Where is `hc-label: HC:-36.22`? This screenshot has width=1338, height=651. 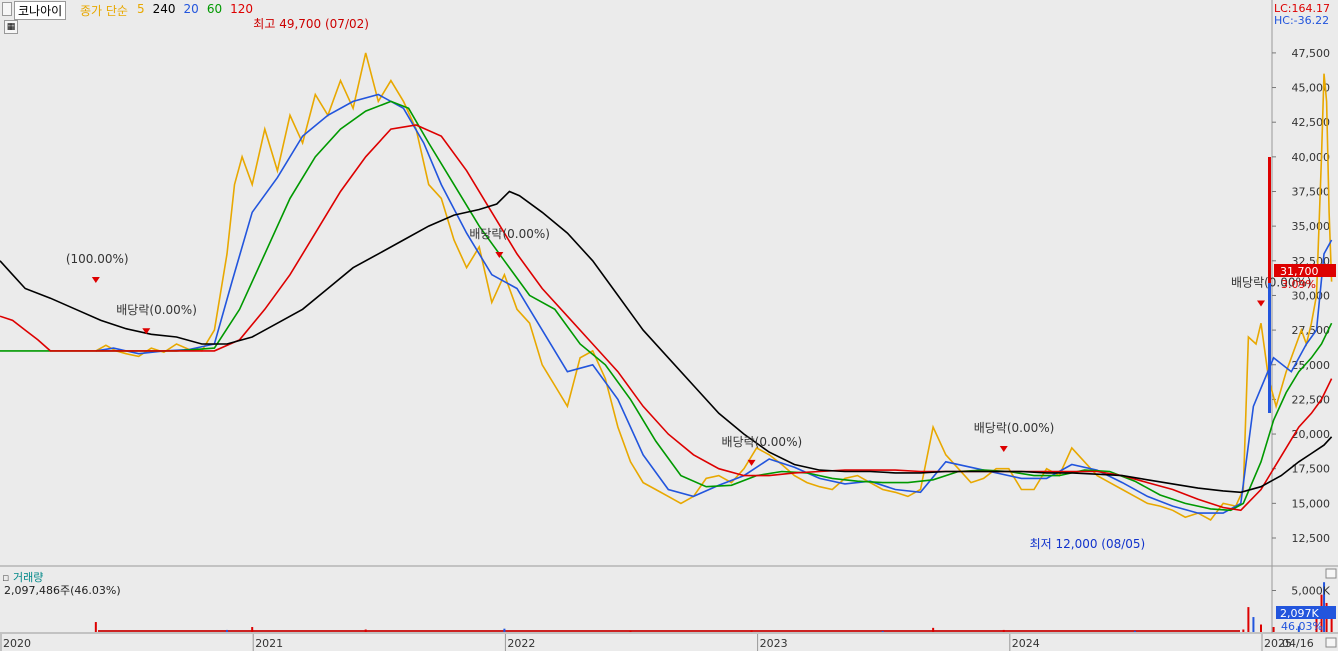
hc-label: HC:-36.22 is located at coordinates (1301, 20).